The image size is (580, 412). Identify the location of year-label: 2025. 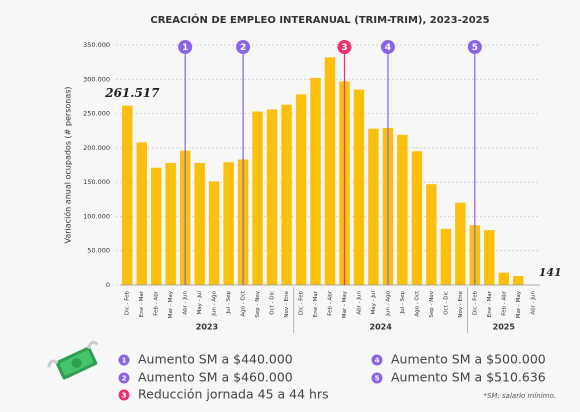
(504, 327).